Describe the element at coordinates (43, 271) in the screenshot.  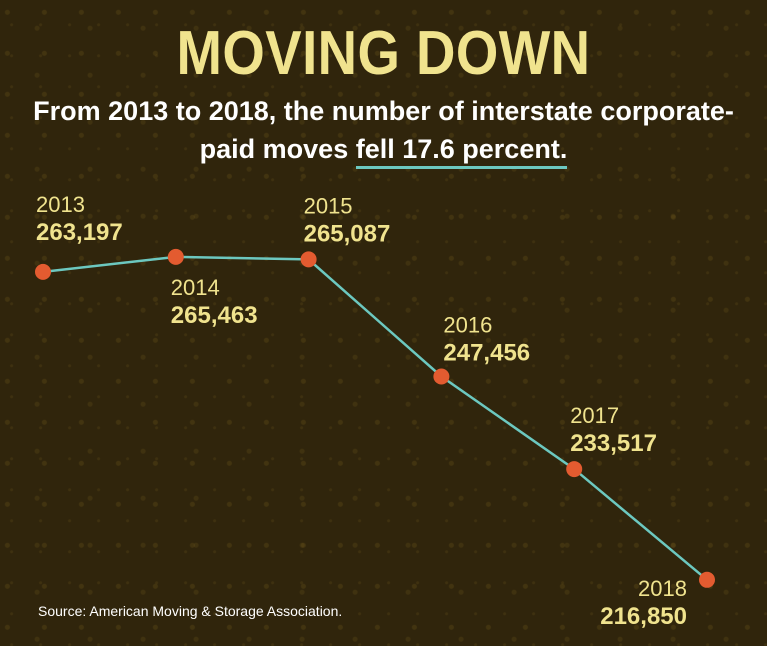
I see `data-point-2013` at that location.